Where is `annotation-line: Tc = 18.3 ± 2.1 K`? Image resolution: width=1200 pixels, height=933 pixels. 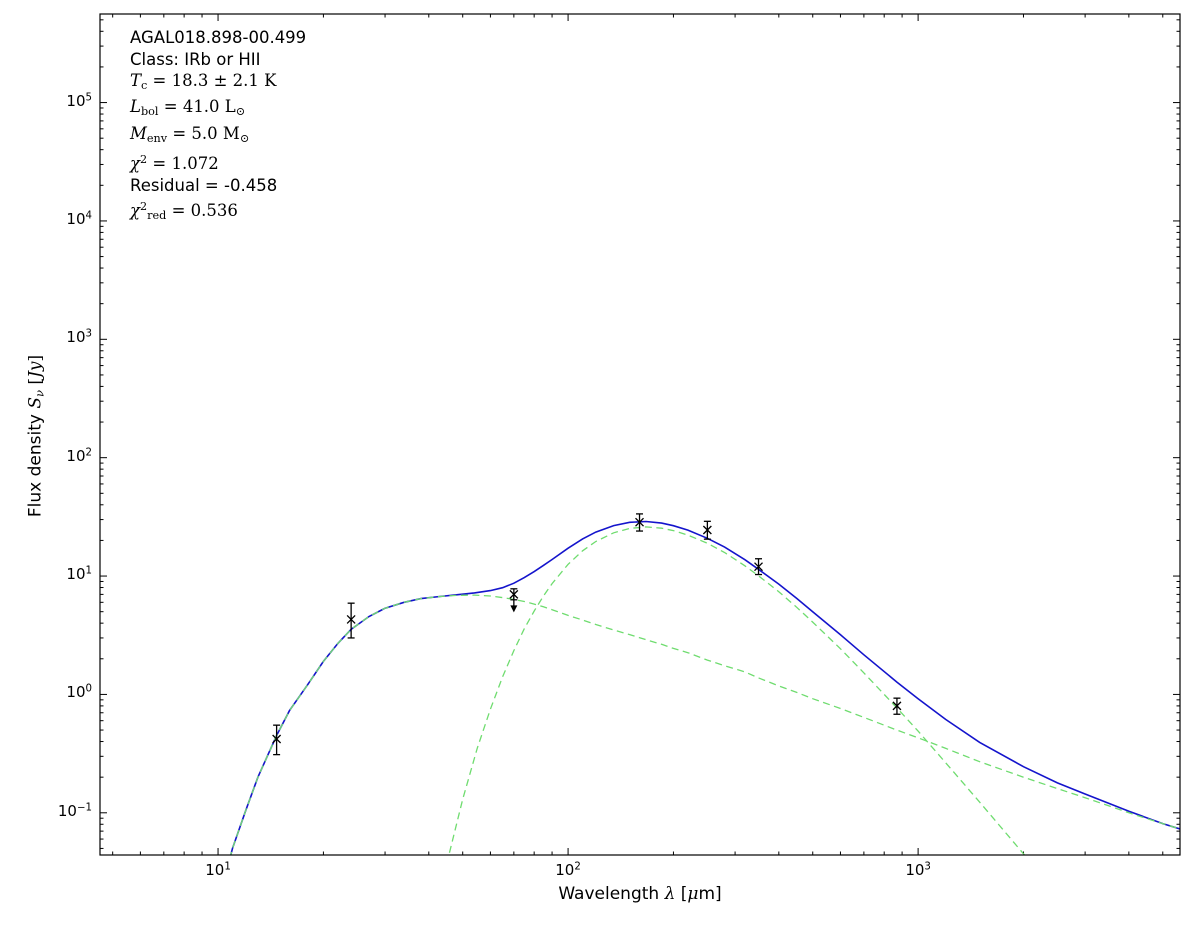 annotation-line: Tc = 18.3 ± 2.1 K is located at coordinates (203, 81).